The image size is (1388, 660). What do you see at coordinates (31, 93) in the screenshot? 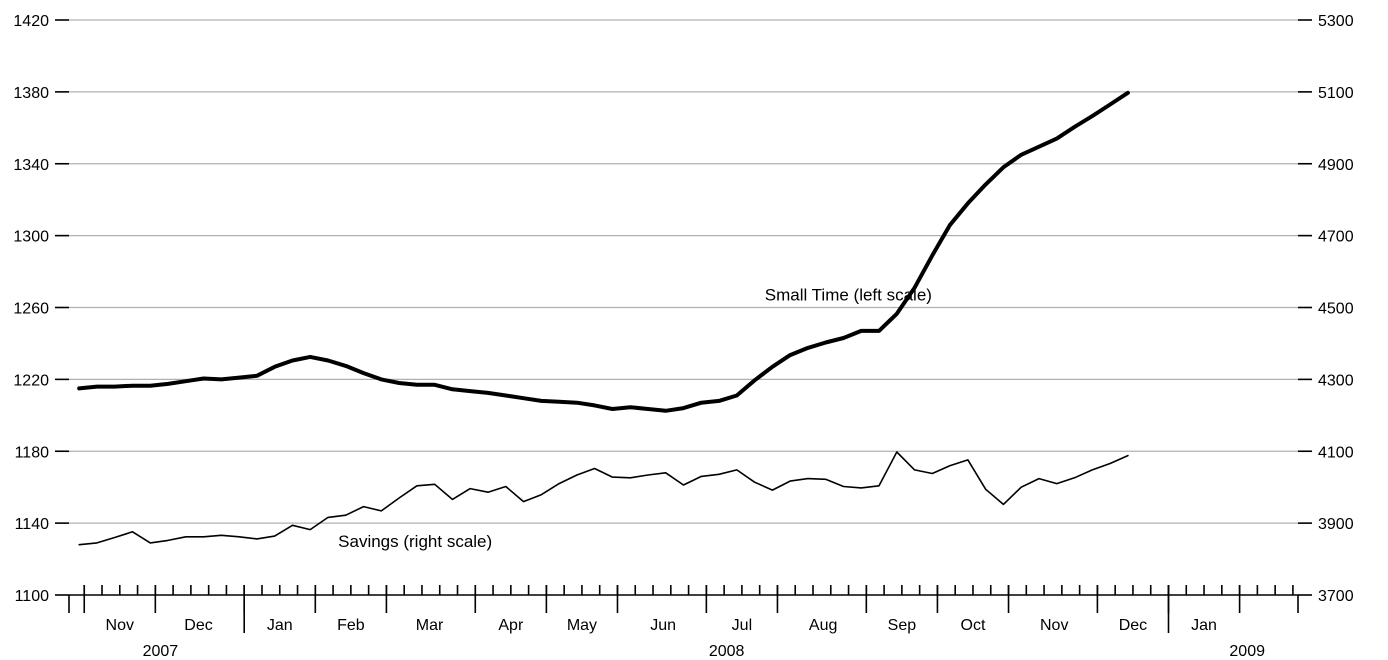
I see `left-tick-label: 1380` at bounding box center [31, 93].